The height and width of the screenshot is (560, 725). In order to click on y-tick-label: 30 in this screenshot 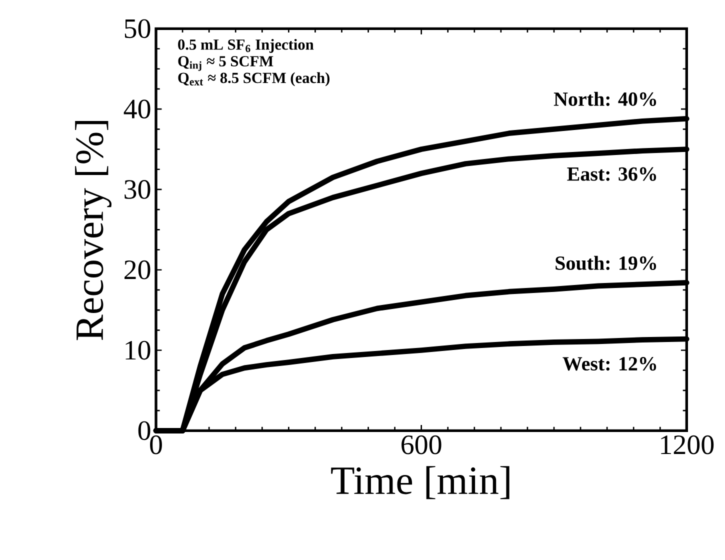, I will do `click(137, 189)`.